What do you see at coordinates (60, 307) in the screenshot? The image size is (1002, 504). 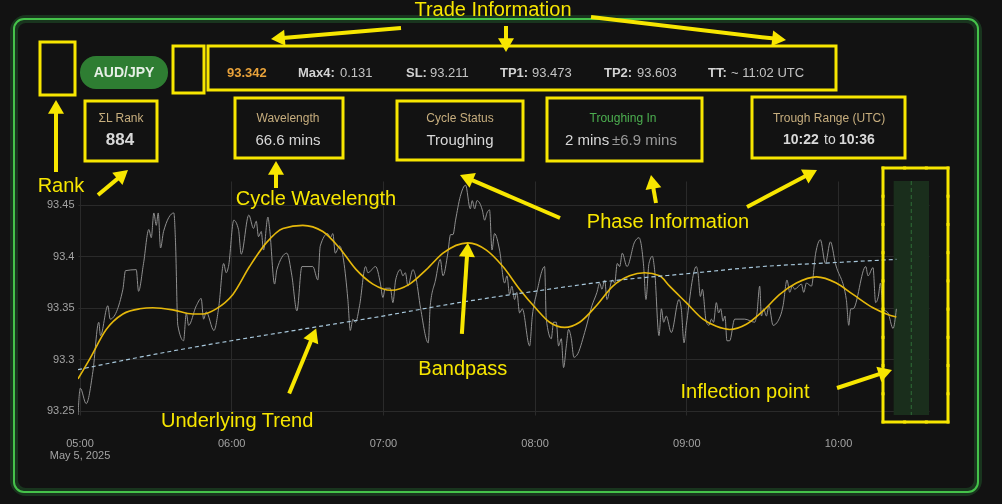 I see `y-tick-label: 93.35` at bounding box center [60, 307].